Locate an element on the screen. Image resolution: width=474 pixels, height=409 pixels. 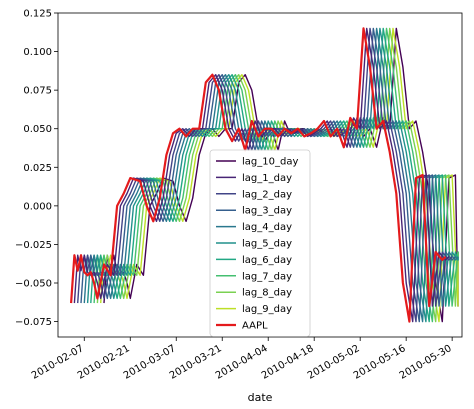
legend-label-aapl: AAPL is located at coordinates (255, 326).